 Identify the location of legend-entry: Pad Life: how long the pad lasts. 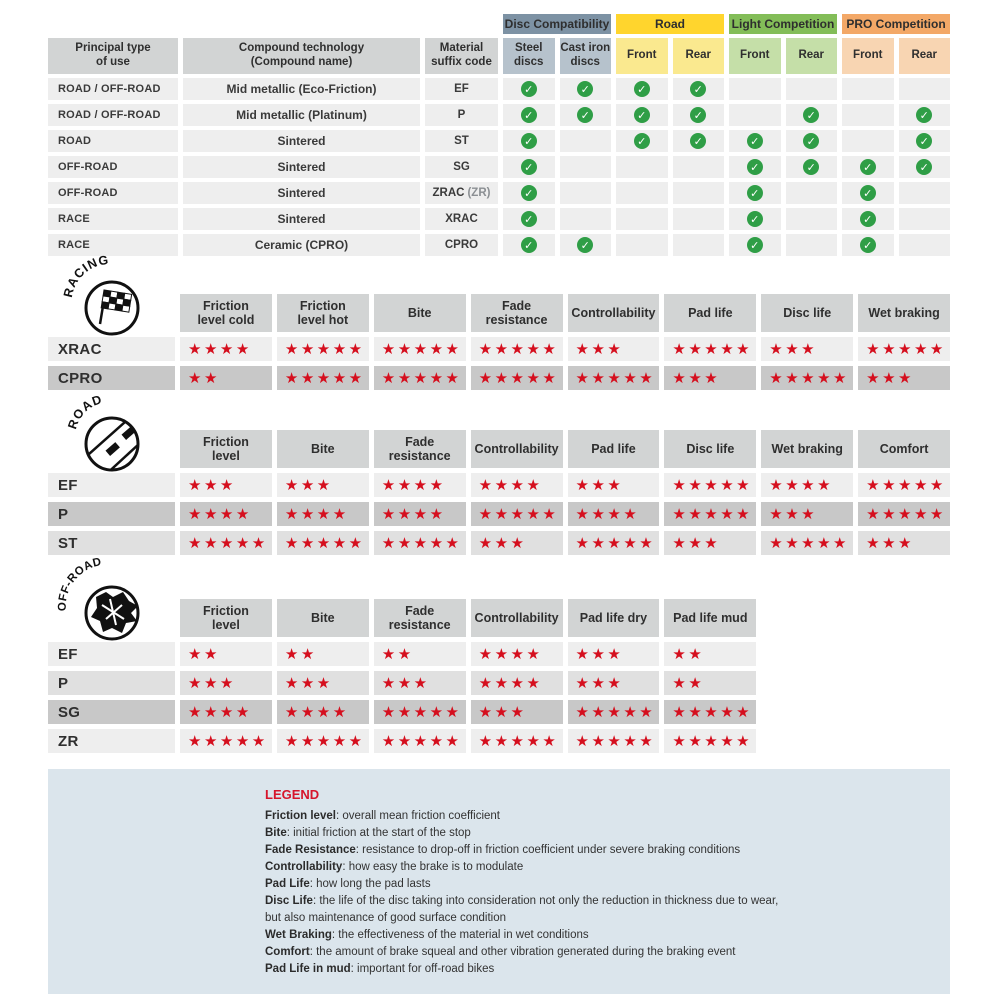
(348, 884).